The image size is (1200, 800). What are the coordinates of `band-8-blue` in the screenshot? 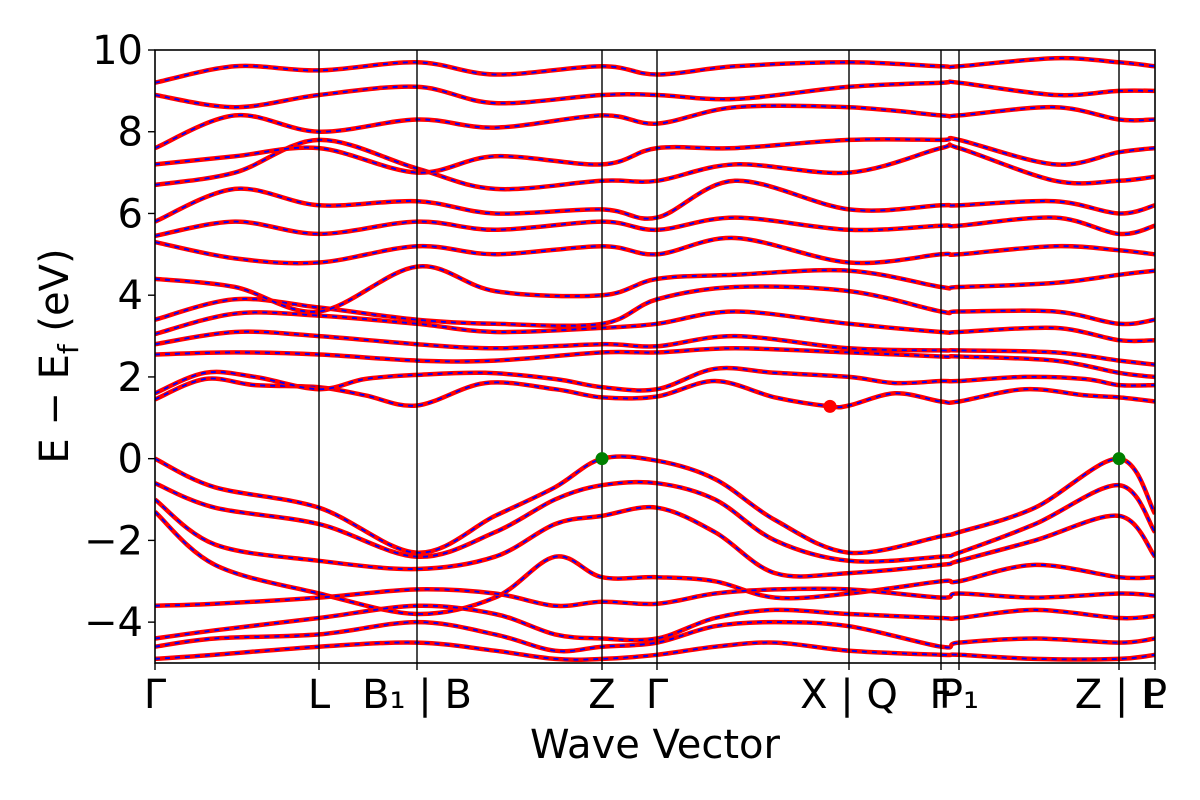 It's located at (655, 226).